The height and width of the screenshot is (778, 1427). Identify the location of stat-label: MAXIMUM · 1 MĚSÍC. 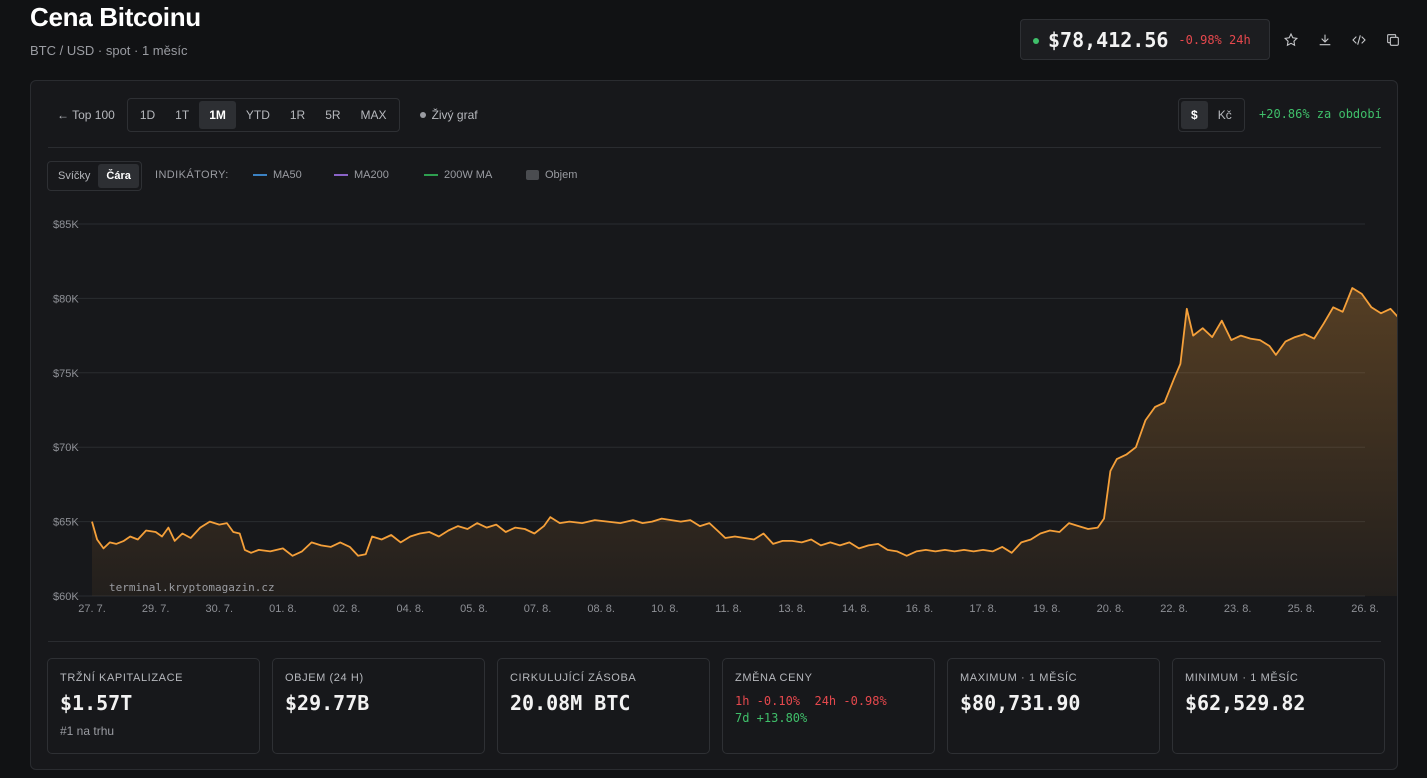
(1019, 678).